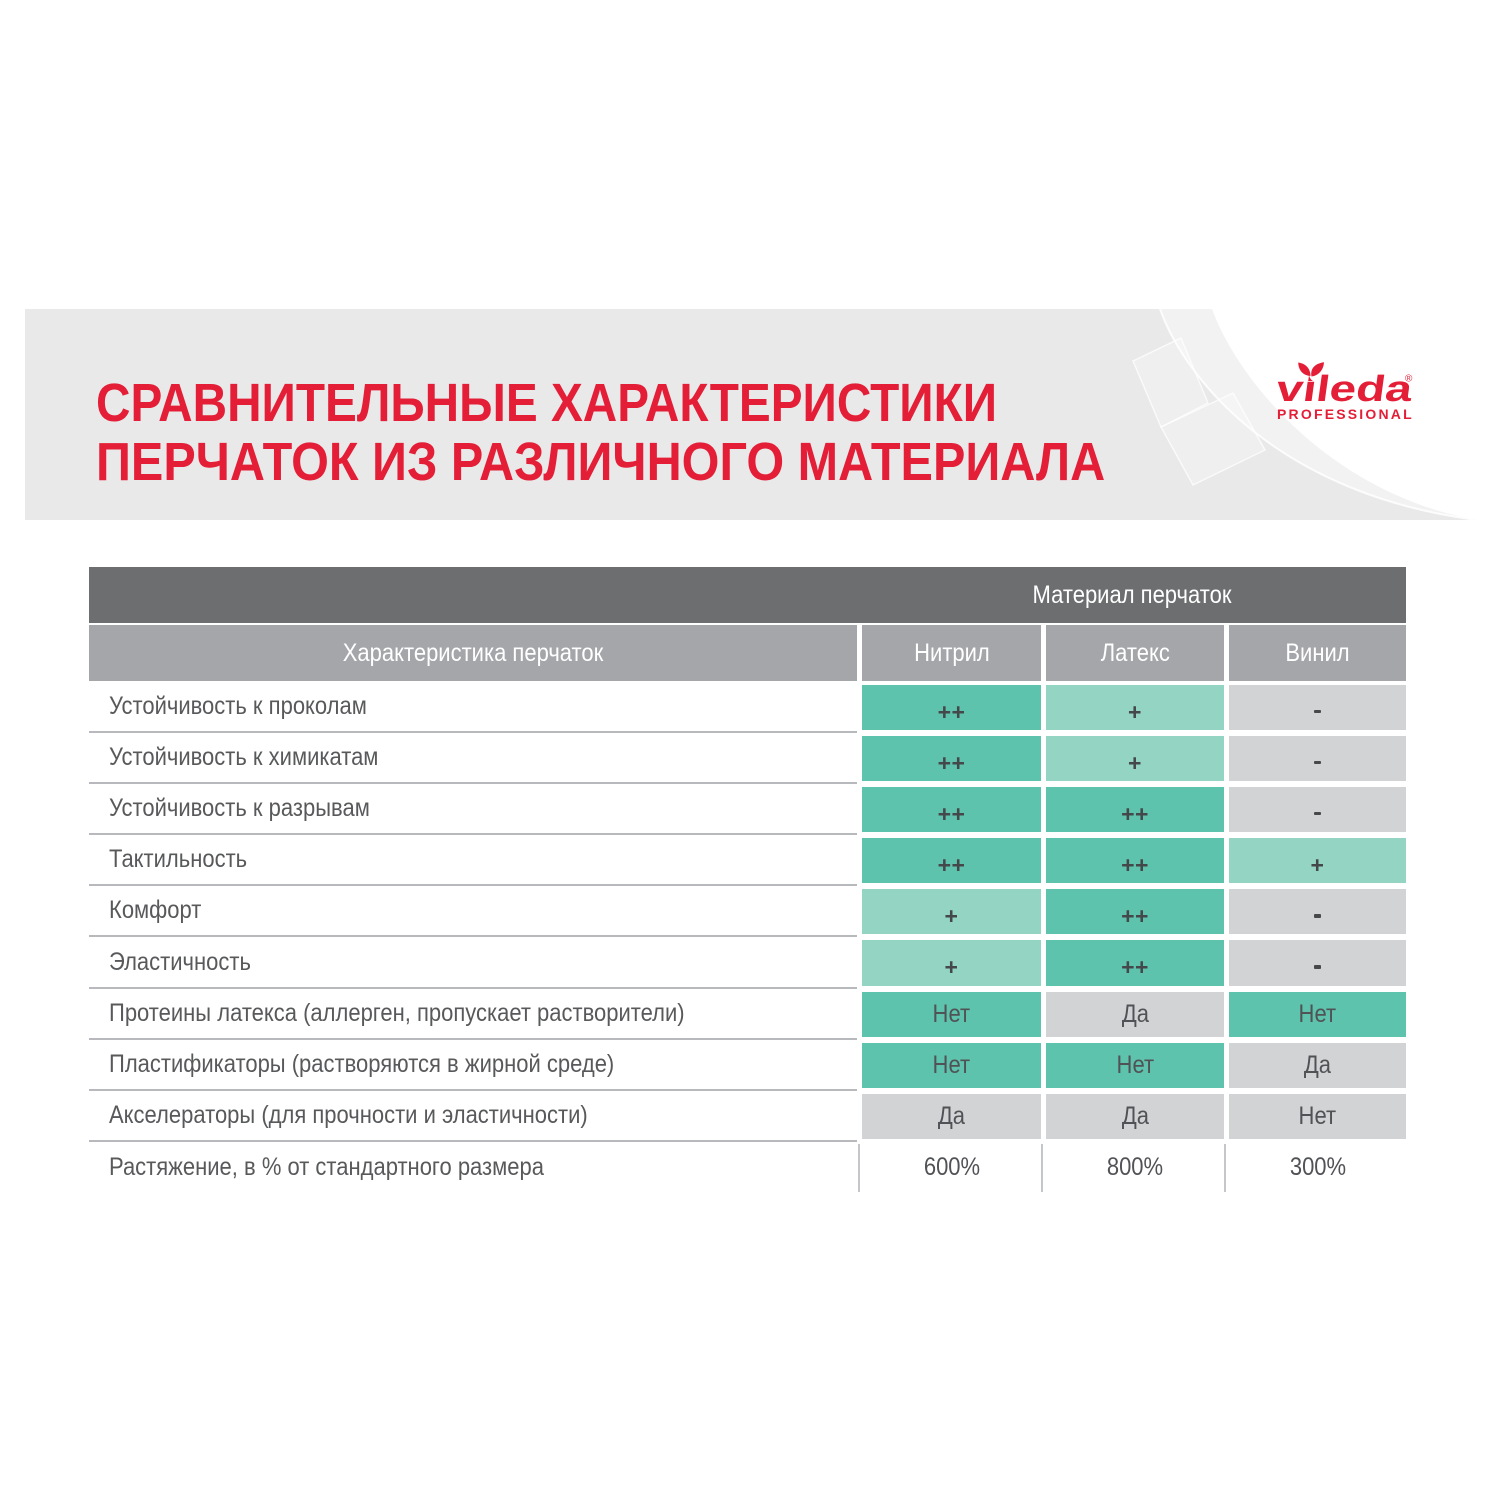  I want to click on svg-text: PROFESSIONAL, so click(1345, 414).